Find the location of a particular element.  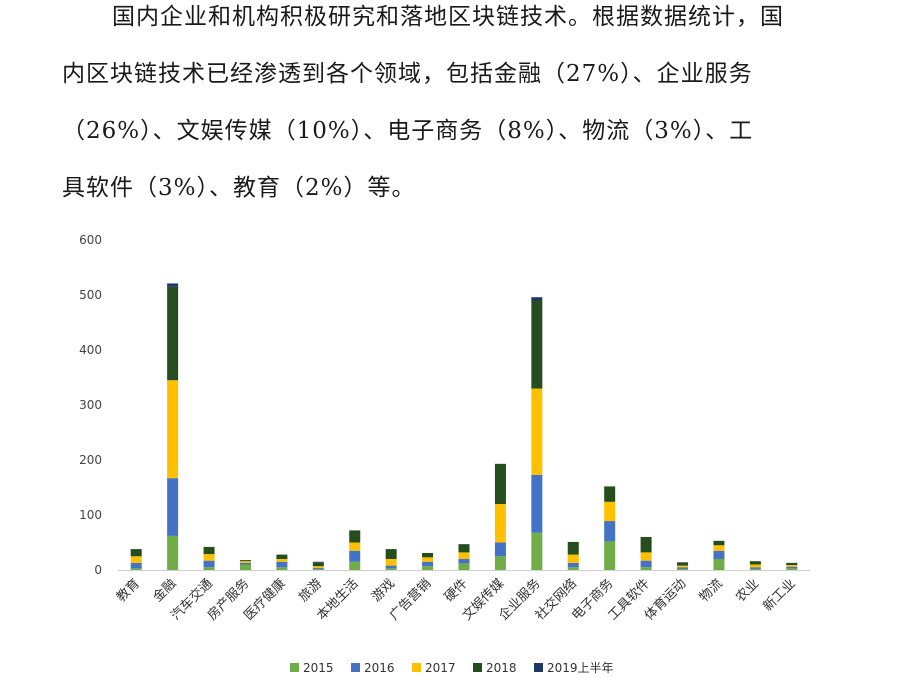

bar-segment-2017-教育 is located at coordinates (136, 559).